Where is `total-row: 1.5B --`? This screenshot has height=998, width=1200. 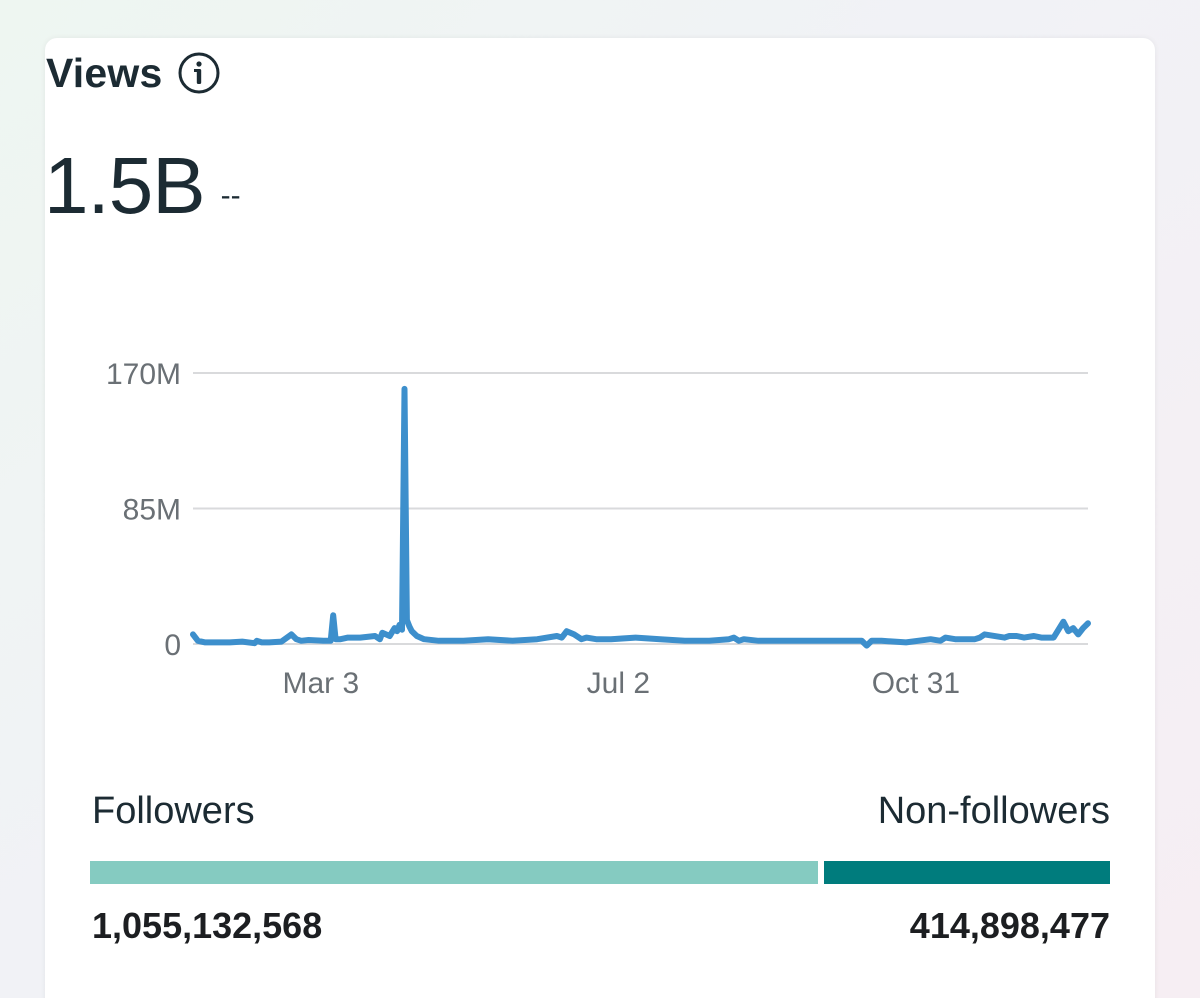 total-row: 1.5B -- is located at coordinates (142, 186).